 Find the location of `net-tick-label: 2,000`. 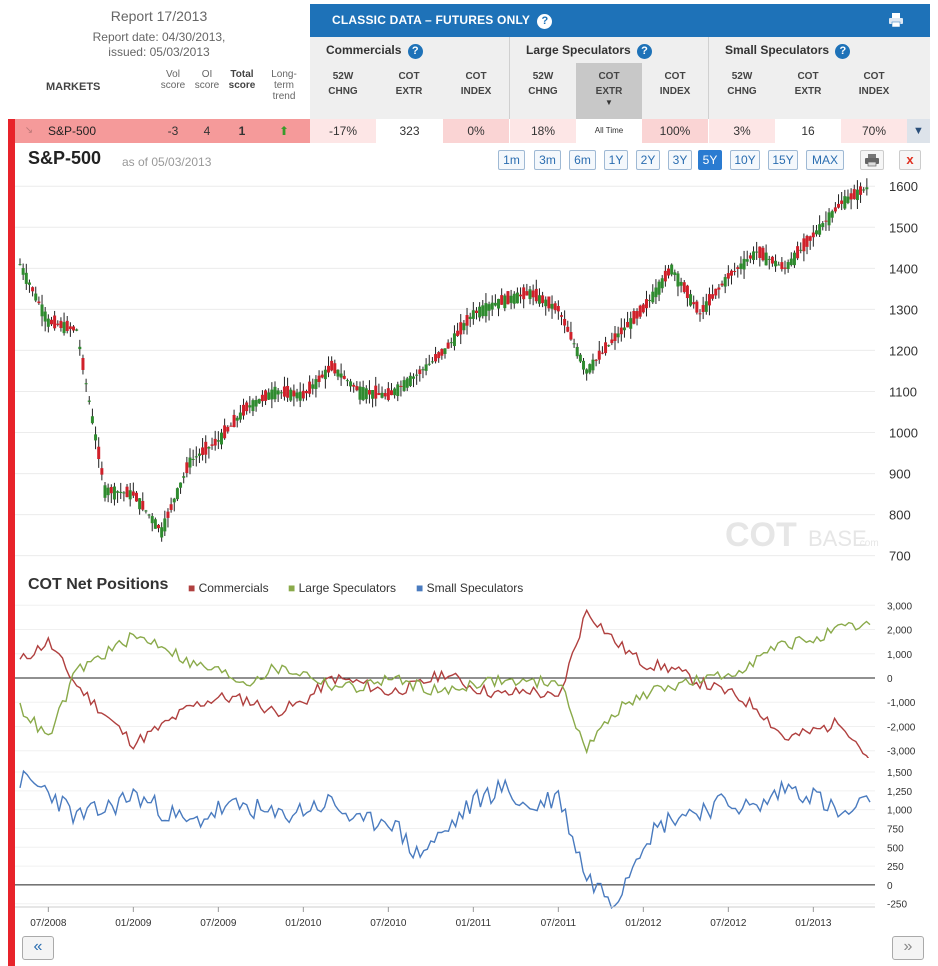

net-tick-label: 2,000 is located at coordinates (899, 631).